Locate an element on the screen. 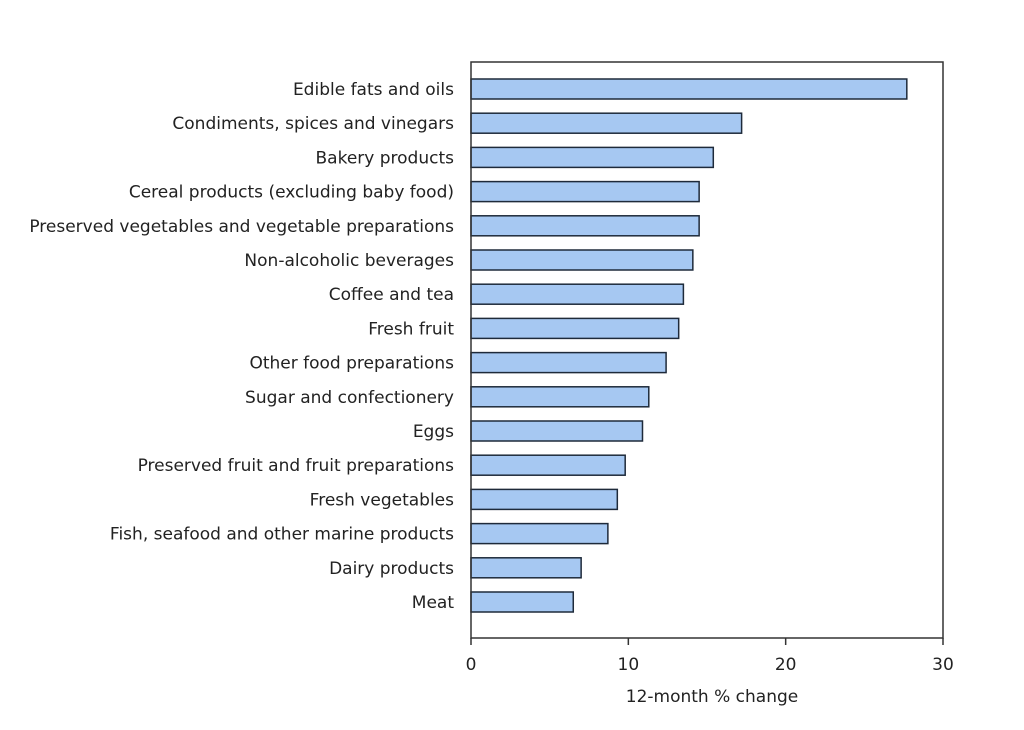  x-tick-label: 20 is located at coordinates (786, 665).